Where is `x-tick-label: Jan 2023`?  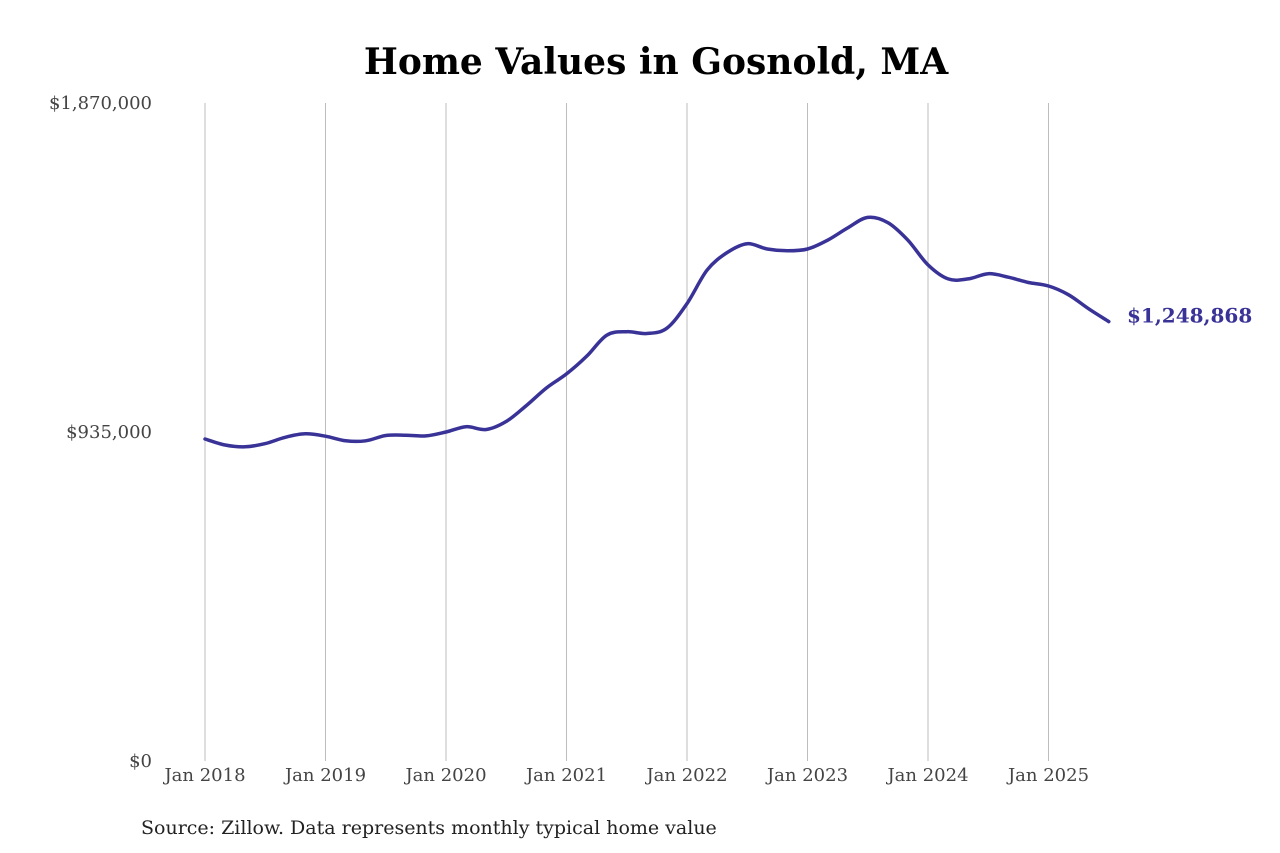 x-tick-label: Jan 2023 is located at coordinates (806, 775).